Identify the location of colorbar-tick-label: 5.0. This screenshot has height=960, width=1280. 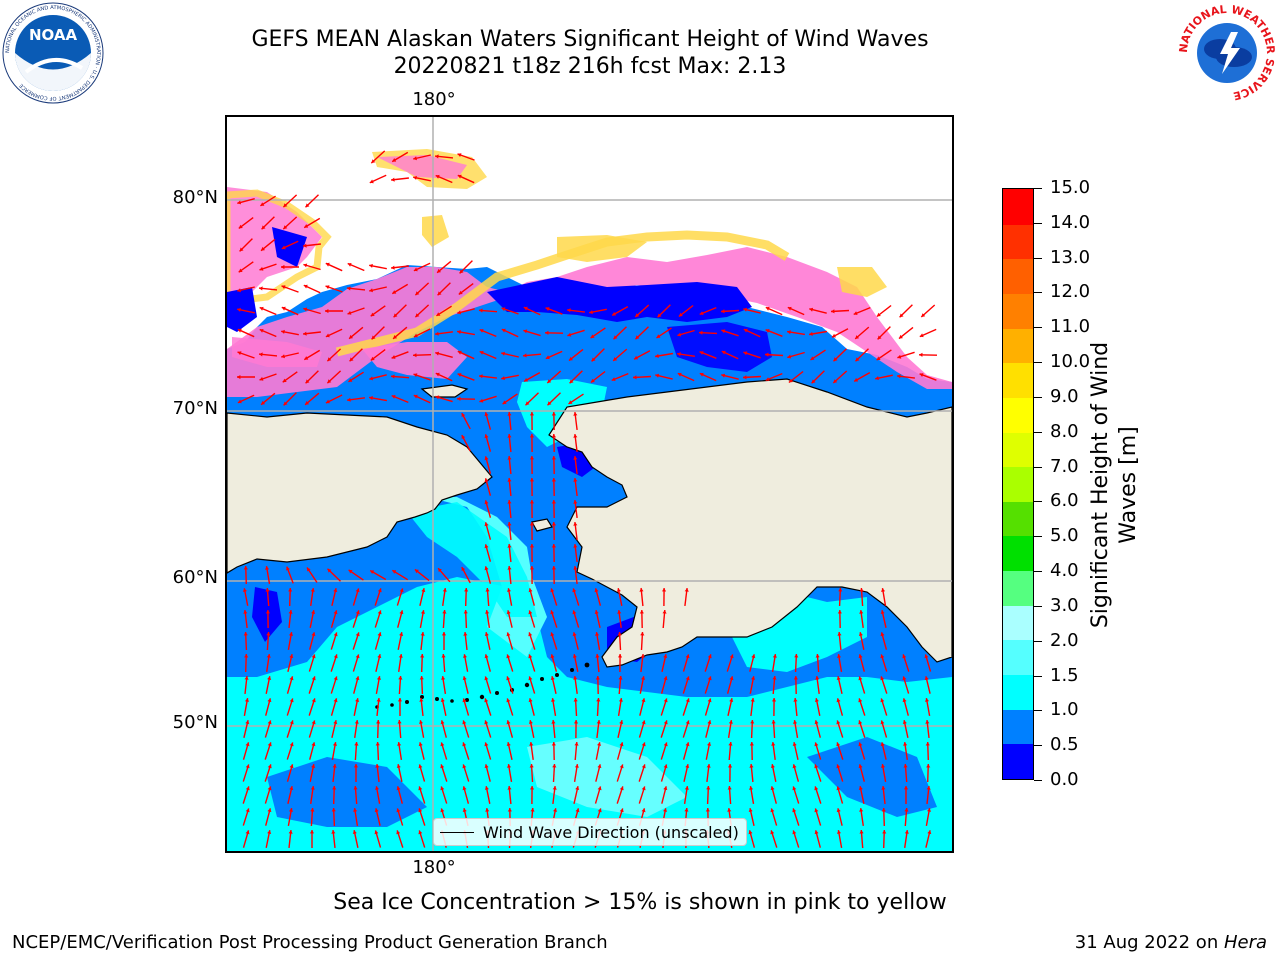
(1064, 536).